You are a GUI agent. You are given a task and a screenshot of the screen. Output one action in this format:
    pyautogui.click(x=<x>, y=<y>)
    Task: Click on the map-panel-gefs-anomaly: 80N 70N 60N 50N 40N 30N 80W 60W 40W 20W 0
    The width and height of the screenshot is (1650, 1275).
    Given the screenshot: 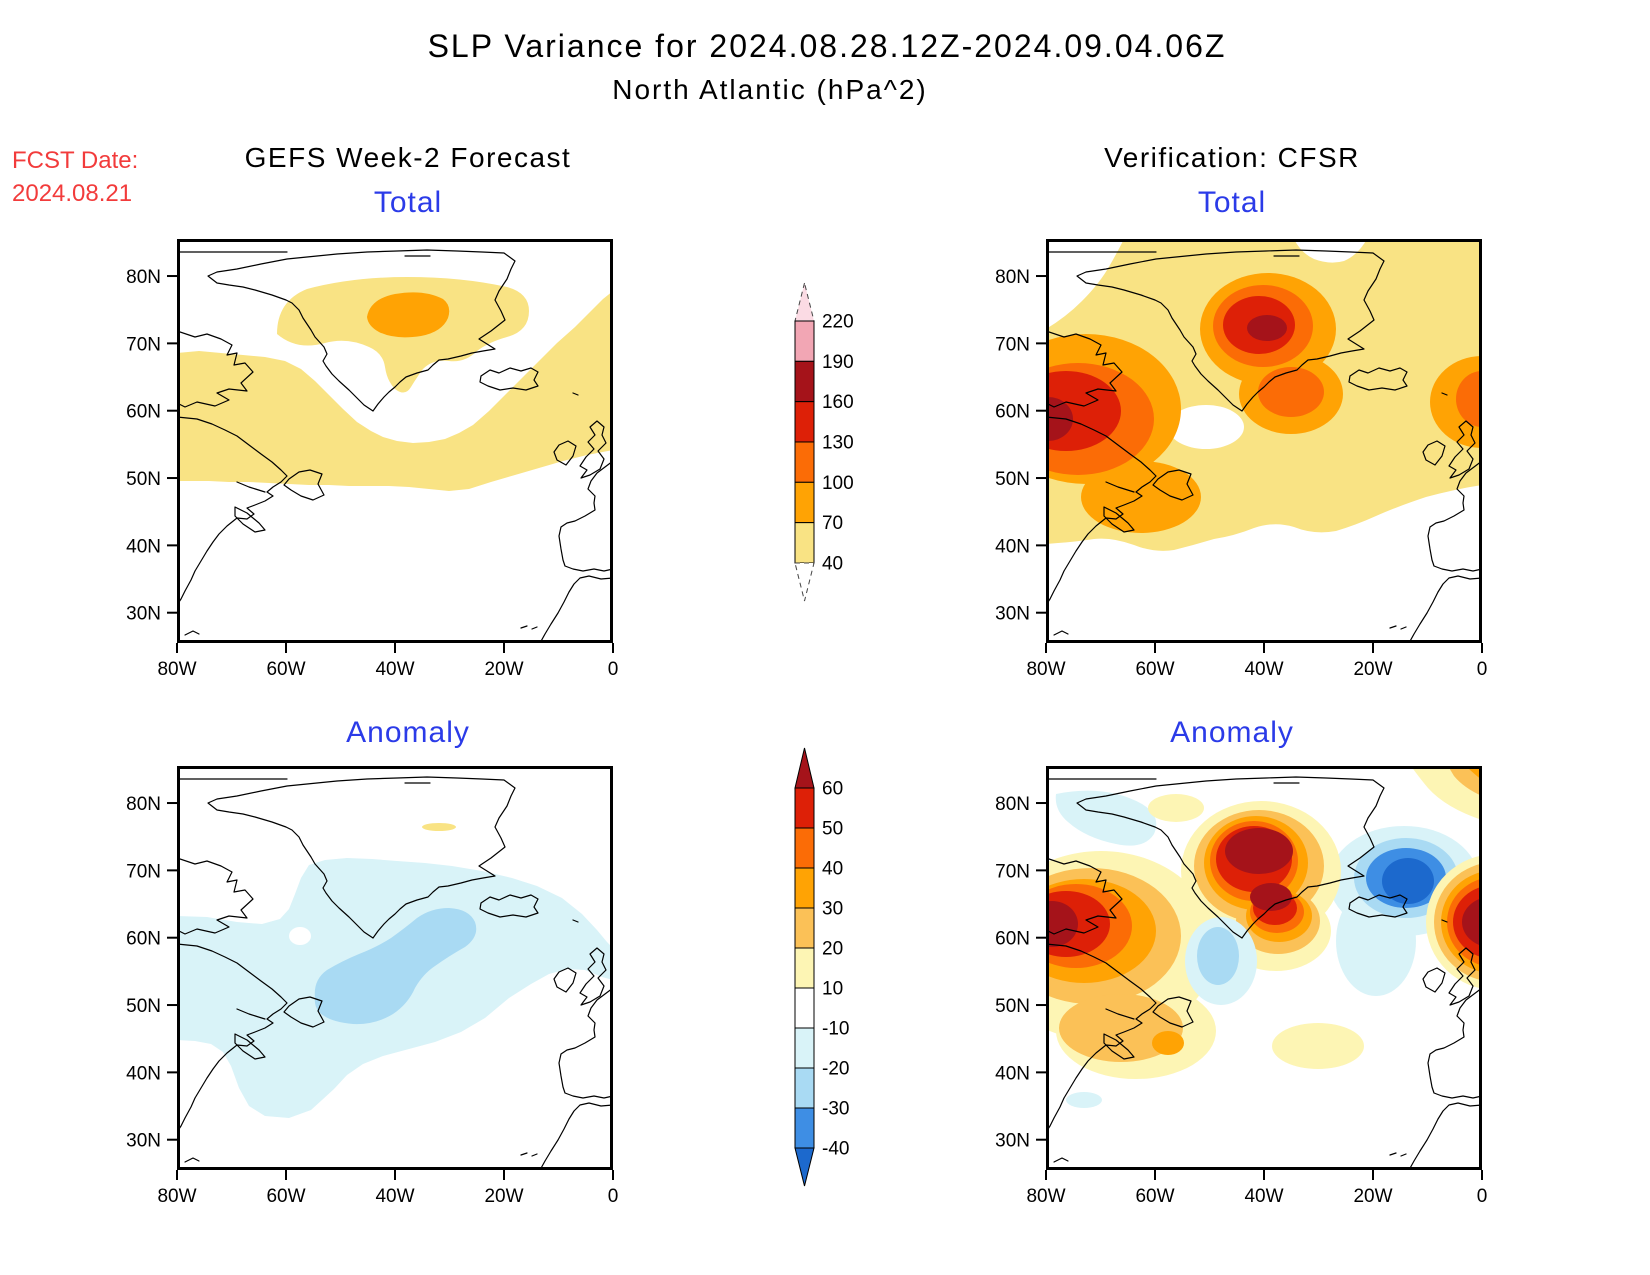 What is the action you would take?
    pyautogui.click(x=372, y=986)
    